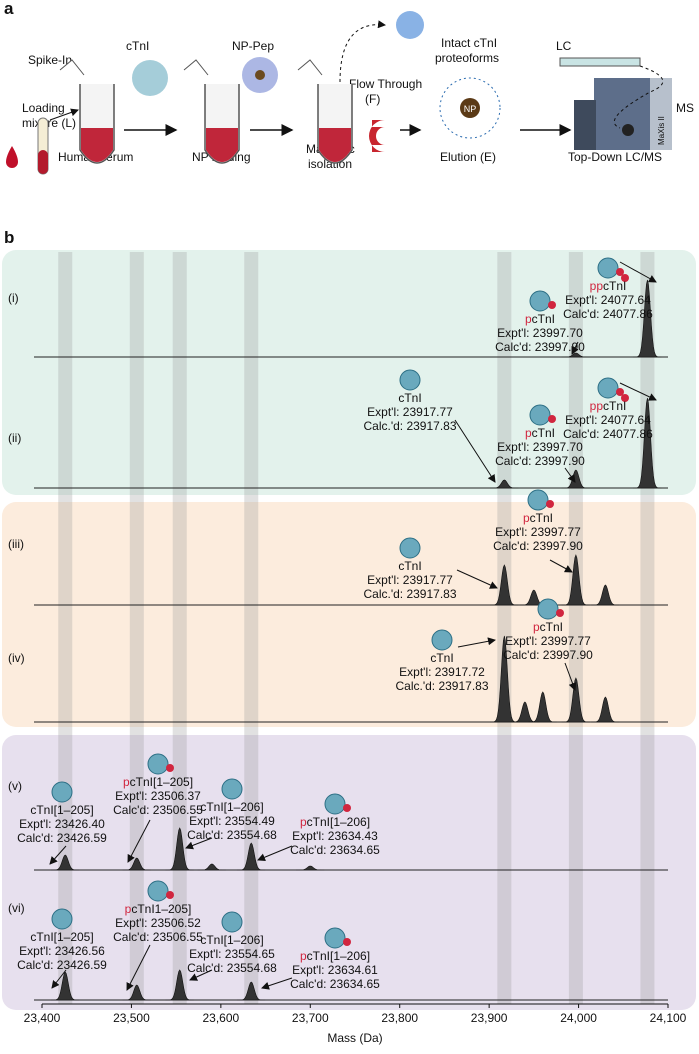 This screenshot has height=1054, width=699. What do you see at coordinates (232, 954) in the screenshot?
I see `annotation-expt: Expt'l: 23554.65` at bounding box center [232, 954].